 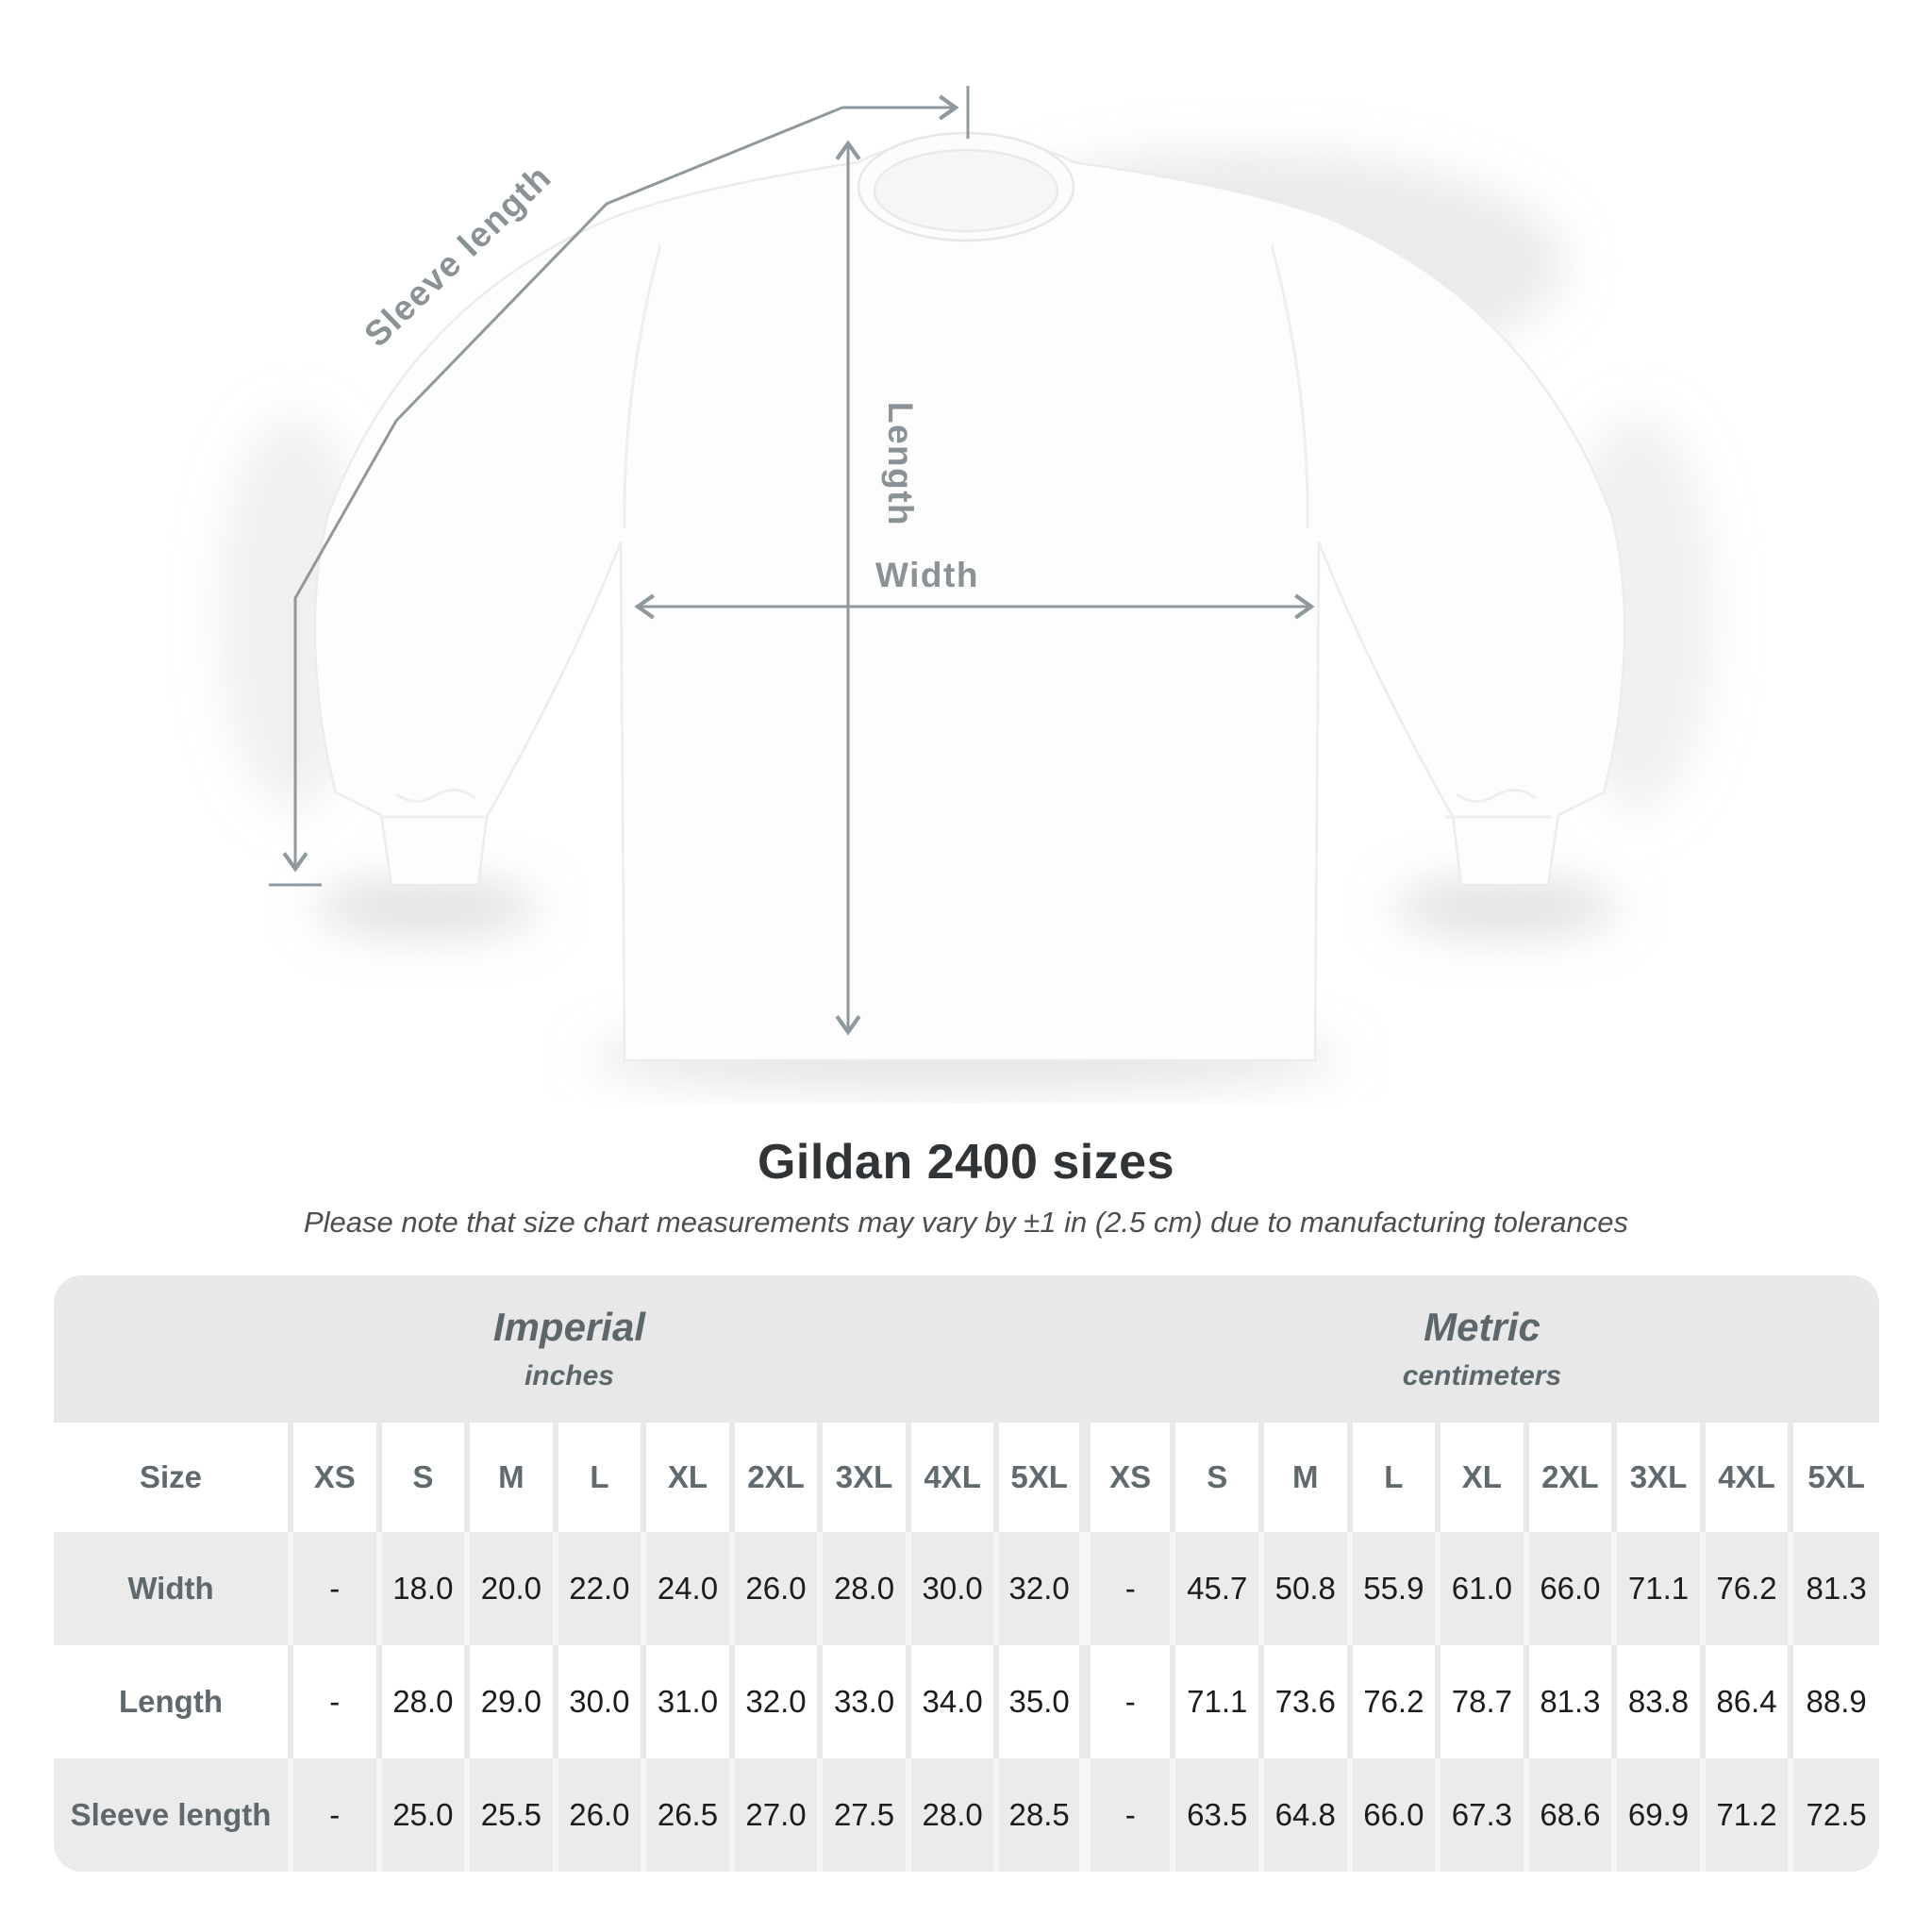 I want to click on size-header-metric-s: S, so click(x=1216, y=1478).